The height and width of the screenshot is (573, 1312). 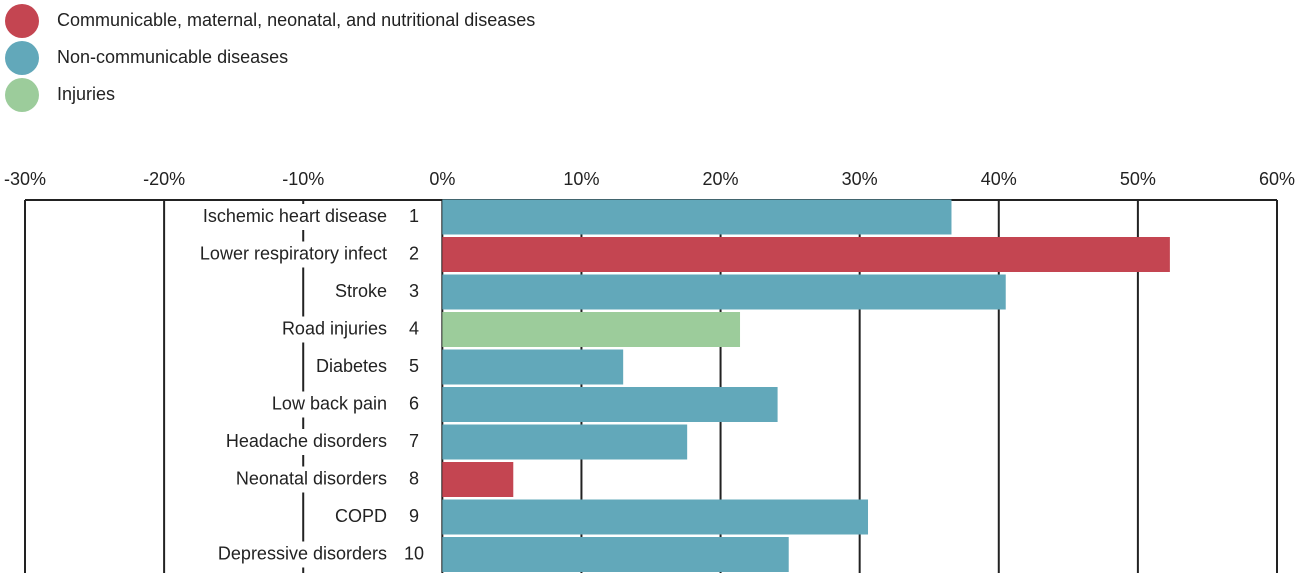 I want to click on row-label: Stroke 3, so click(x=379, y=292).